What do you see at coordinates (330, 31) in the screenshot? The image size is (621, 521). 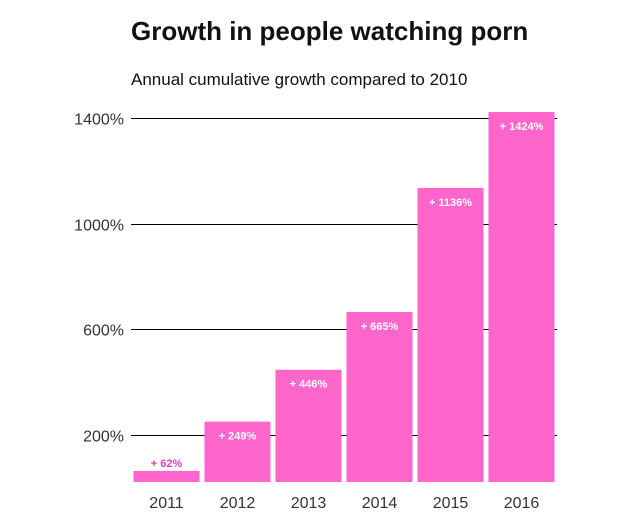 I see `chart-title: Growth in people watching porn` at bounding box center [330, 31].